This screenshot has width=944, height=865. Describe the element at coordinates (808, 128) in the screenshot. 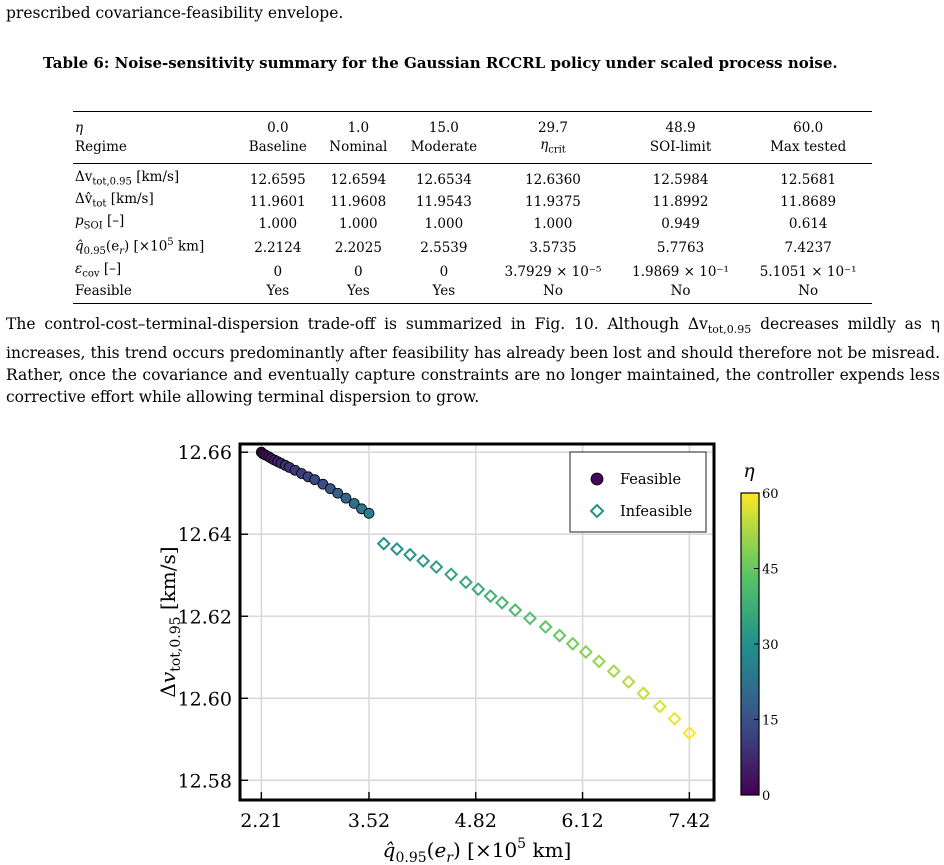

I see `header-eta-value: 60.0` at that location.